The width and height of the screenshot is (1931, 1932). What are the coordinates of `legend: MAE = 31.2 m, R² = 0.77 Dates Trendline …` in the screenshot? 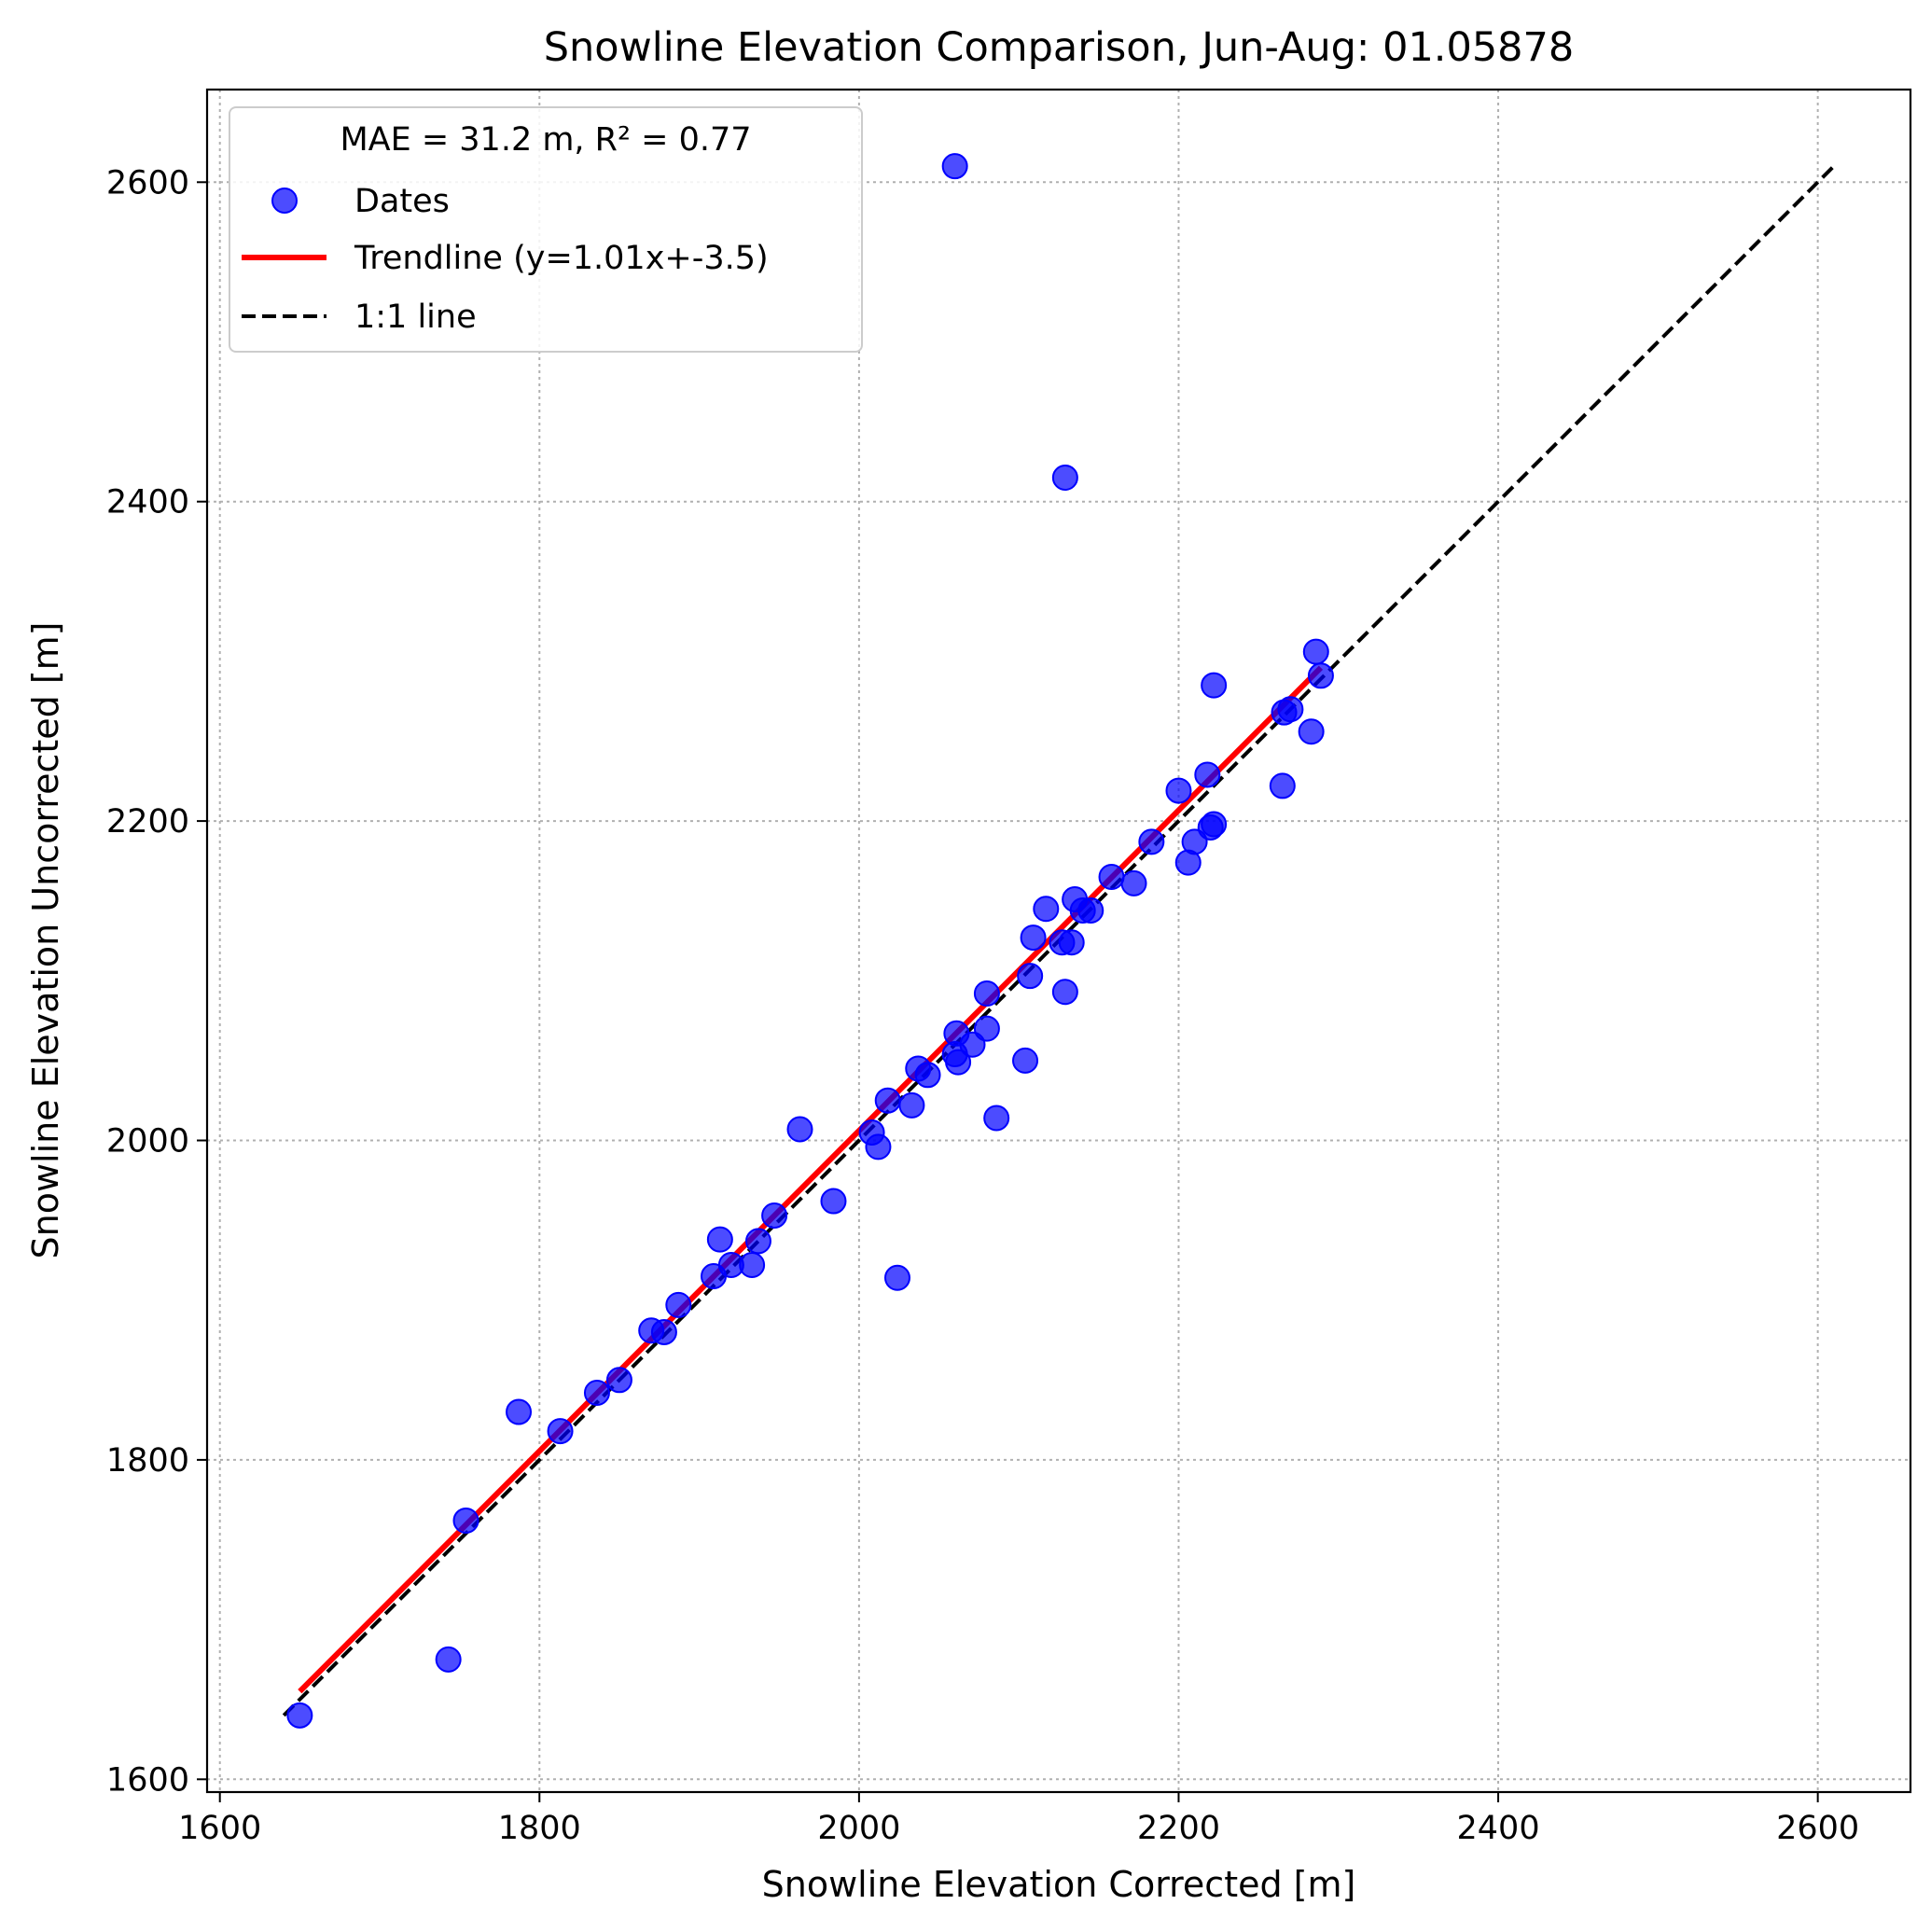 It's located at (546, 229).